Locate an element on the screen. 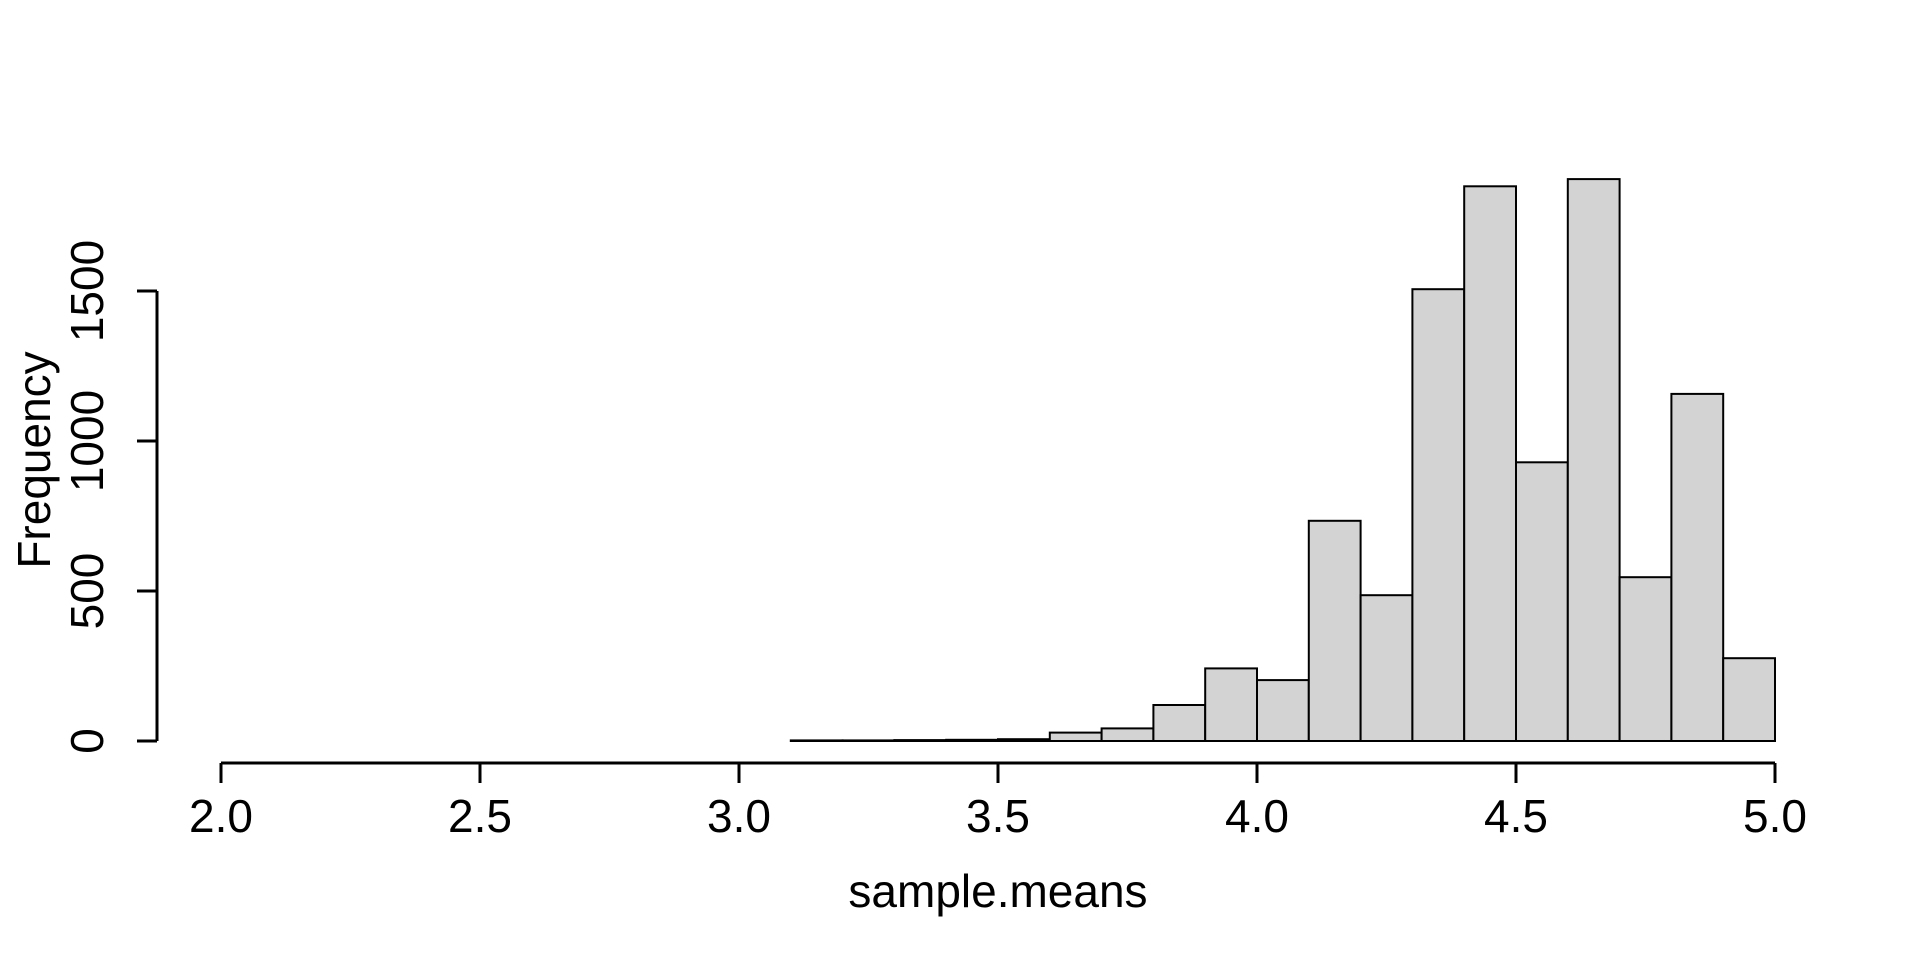 The height and width of the screenshot is (960, 1920). x-tick-label: 3.5 is located at coordinates (998, 816).